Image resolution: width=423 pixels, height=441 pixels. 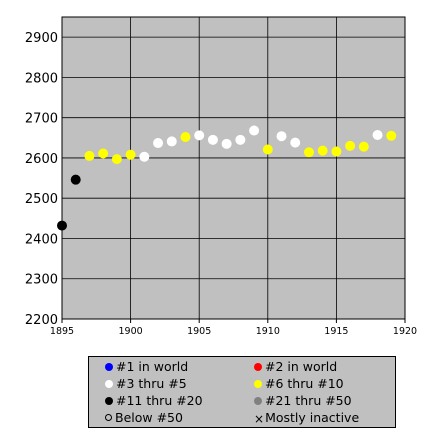 I want to click on y-tick-label: 2800, so click(x=41, y=78).